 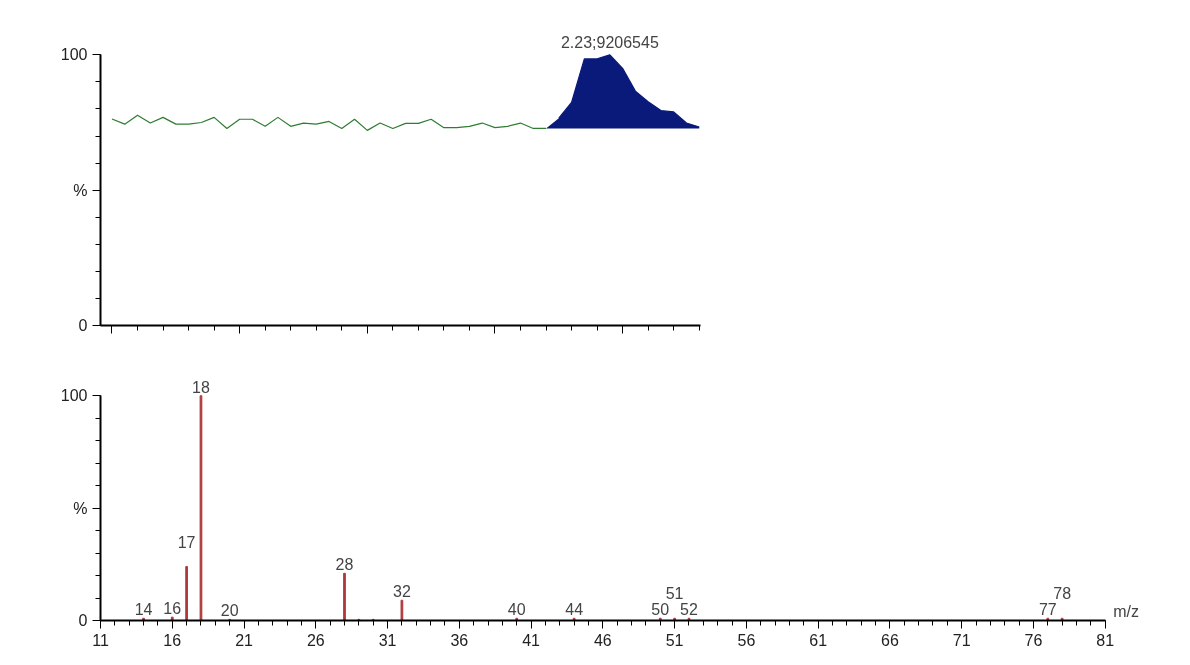 I want to click on x-tick-label: 16, so click(x=172, y=640).